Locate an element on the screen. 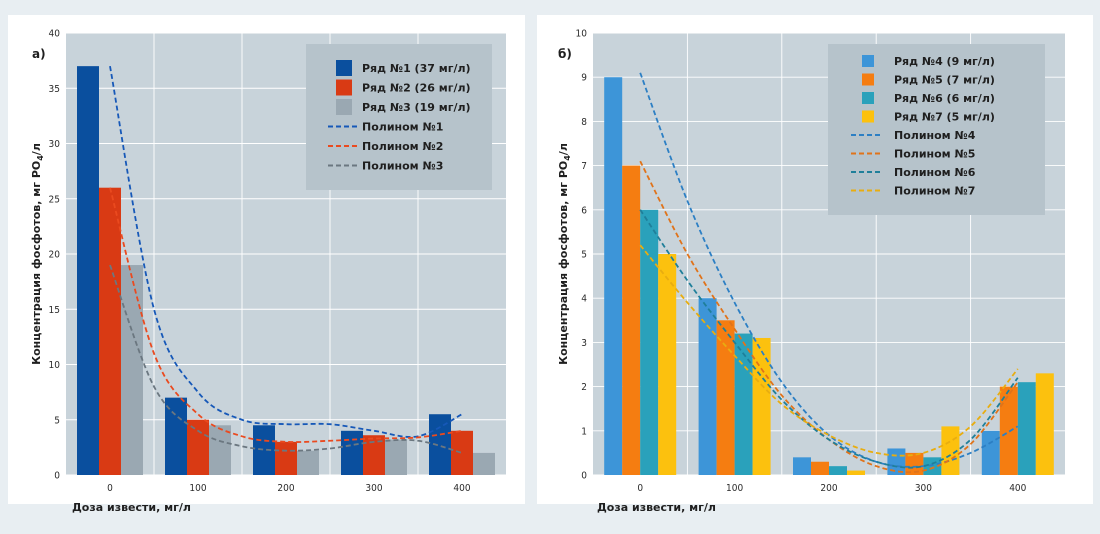 Image resolution: width=1100 pixels, height=534 pixels. y-tick-label: 7 is located at coordinates (584, 166).